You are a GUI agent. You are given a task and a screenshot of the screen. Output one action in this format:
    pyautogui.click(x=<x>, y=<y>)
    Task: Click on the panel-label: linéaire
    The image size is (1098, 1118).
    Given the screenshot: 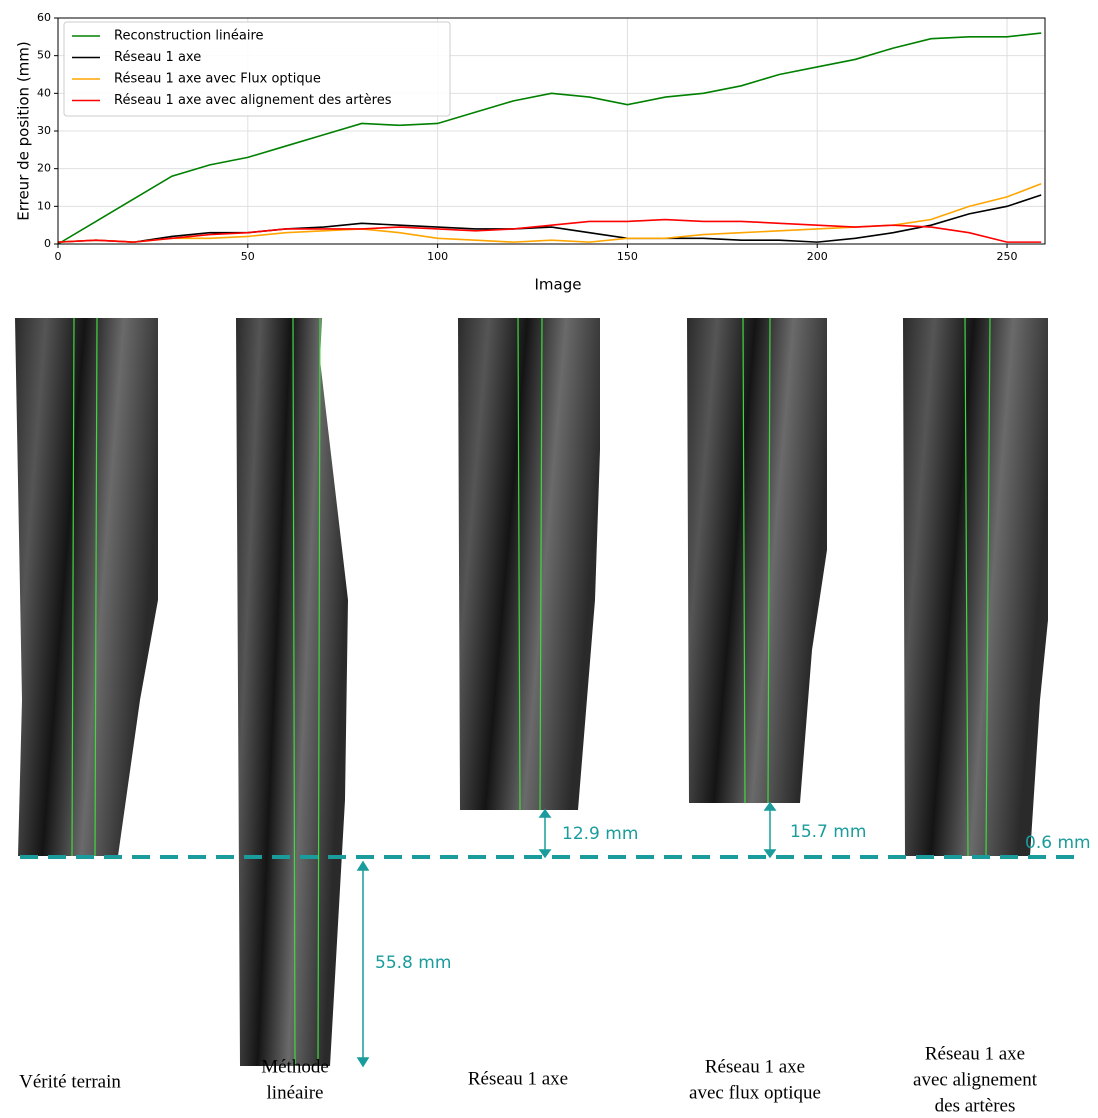 What is the action you would take?
    pyautogui.click(x=295, y=1092)
    